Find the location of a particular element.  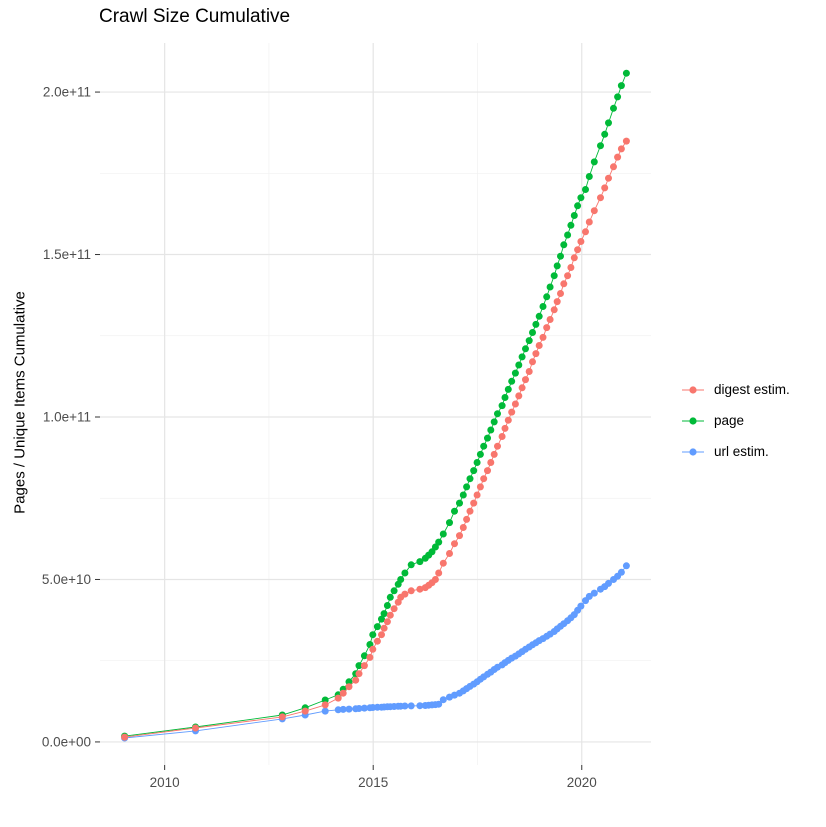

legend-item-url-estim: url estim. is located at coordinates (735, 451).